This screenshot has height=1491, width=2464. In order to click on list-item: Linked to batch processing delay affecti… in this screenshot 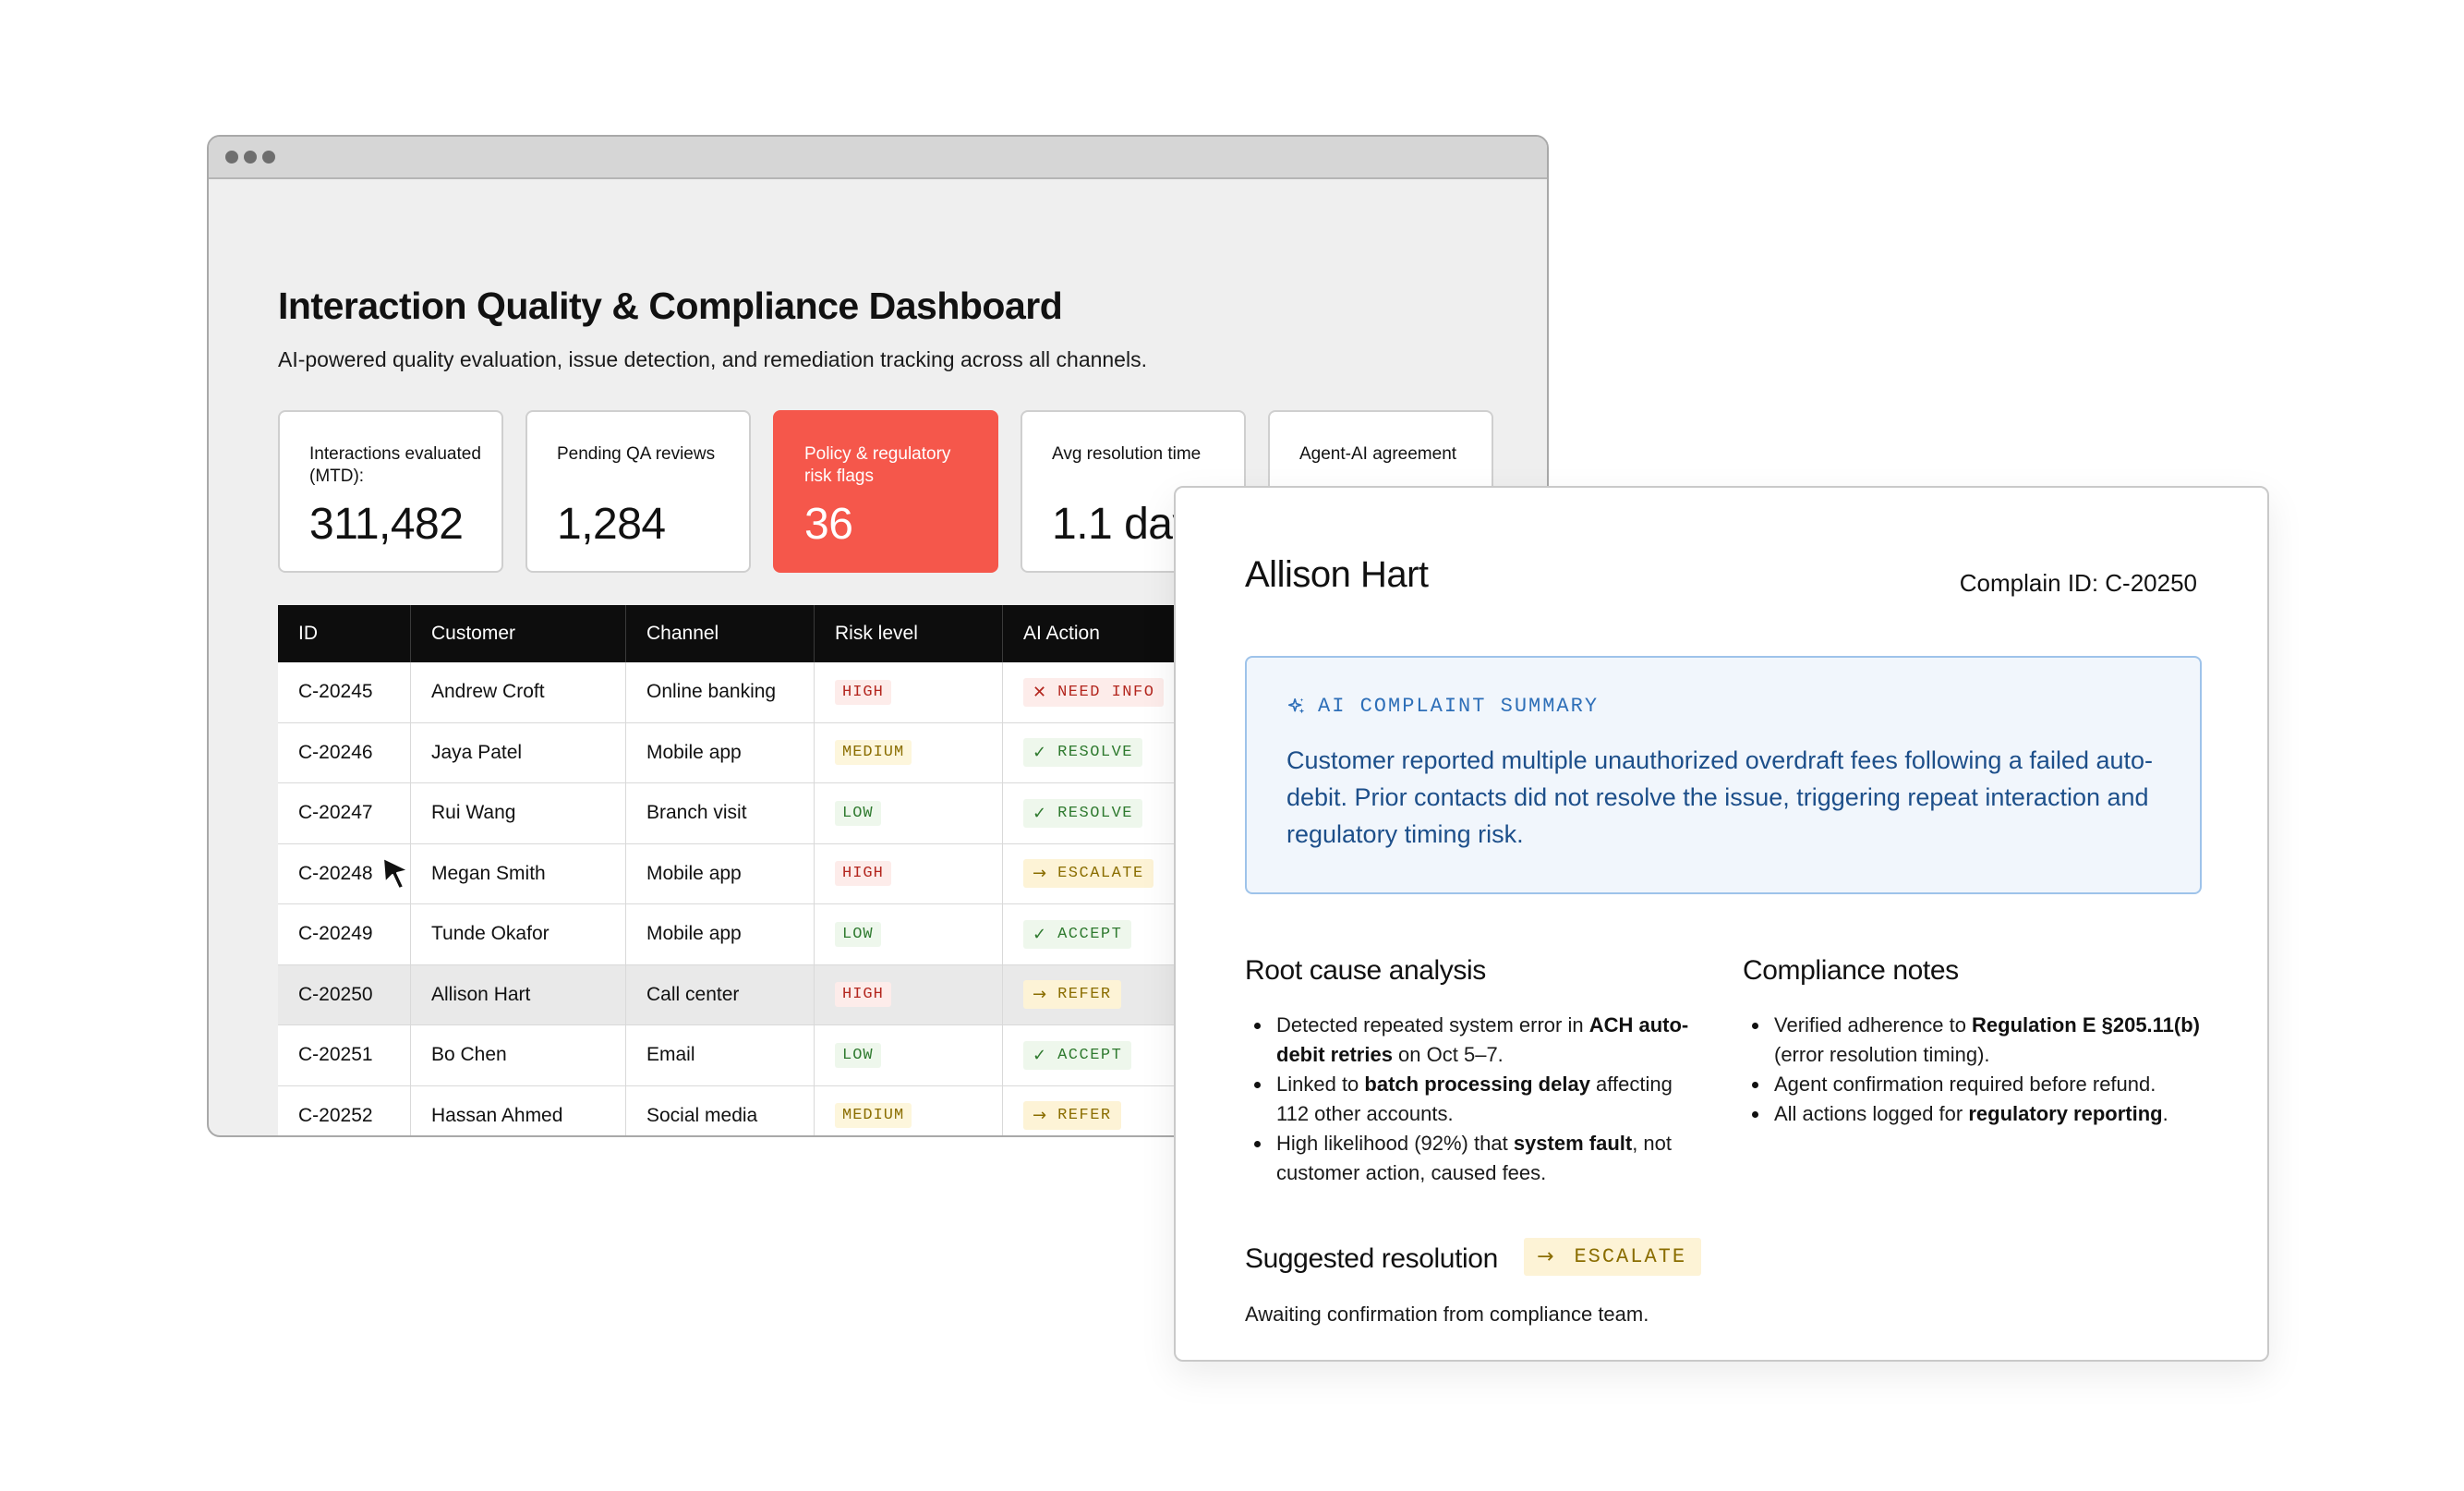, I will do `click(1476, 1100)`.